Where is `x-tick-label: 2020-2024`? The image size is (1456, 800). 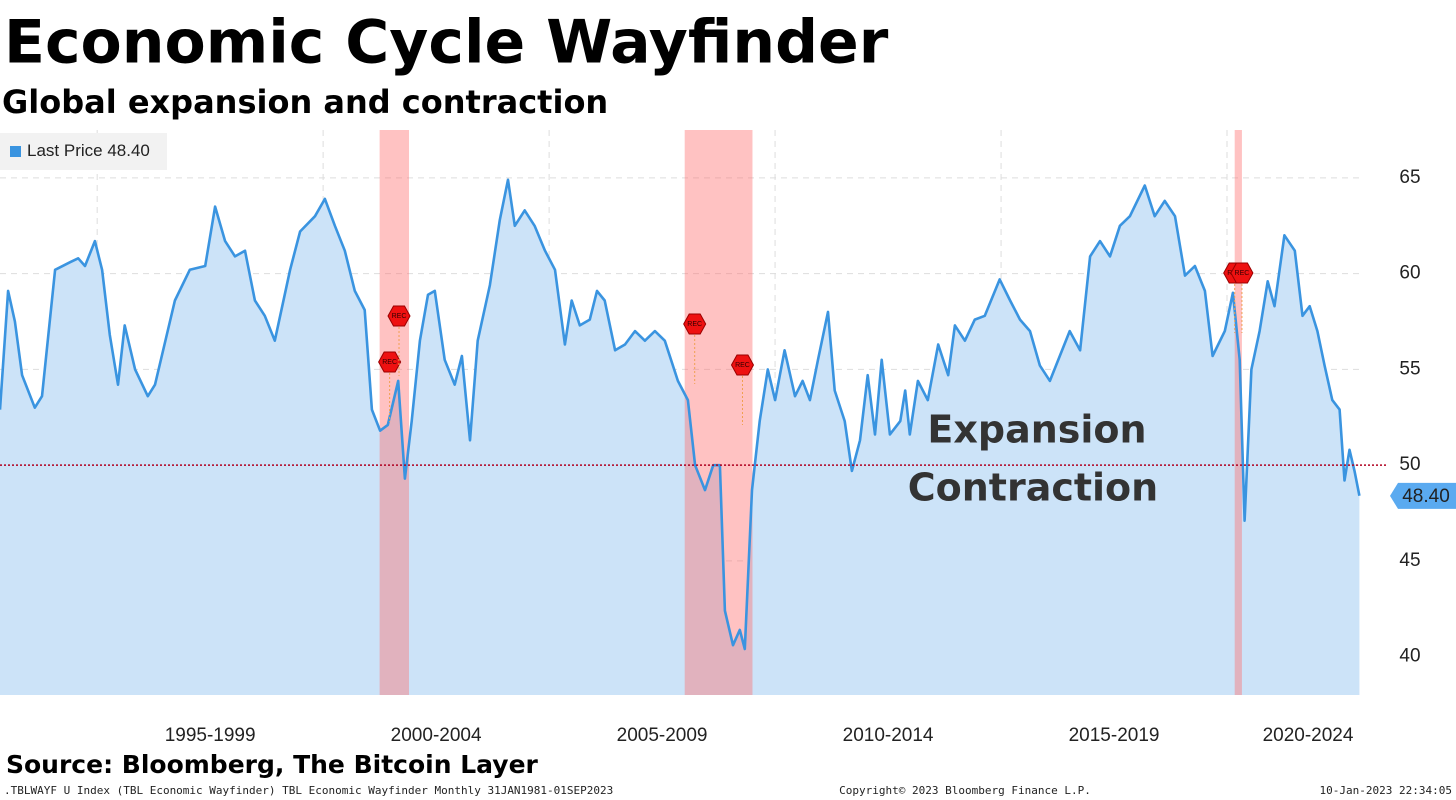 x-tick-label: 2020-2024 is located at coordinates (1308, 735).